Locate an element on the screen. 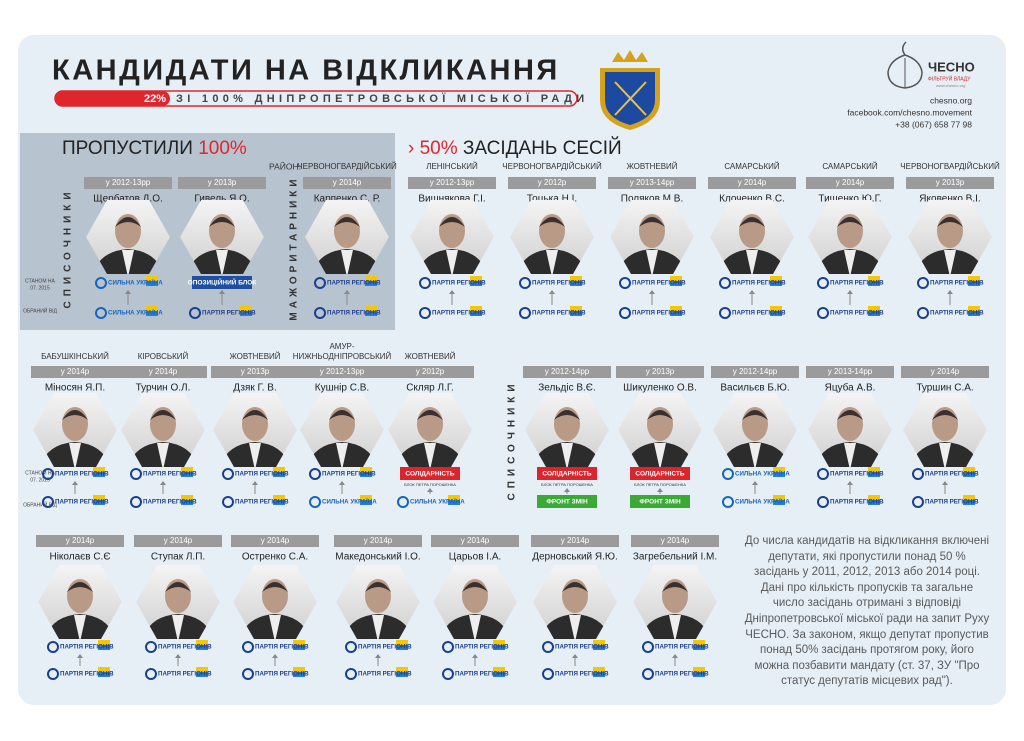 The height and width of the screenshot is (741, 1024). years: у 2014р is located at coordinates (850, 182).